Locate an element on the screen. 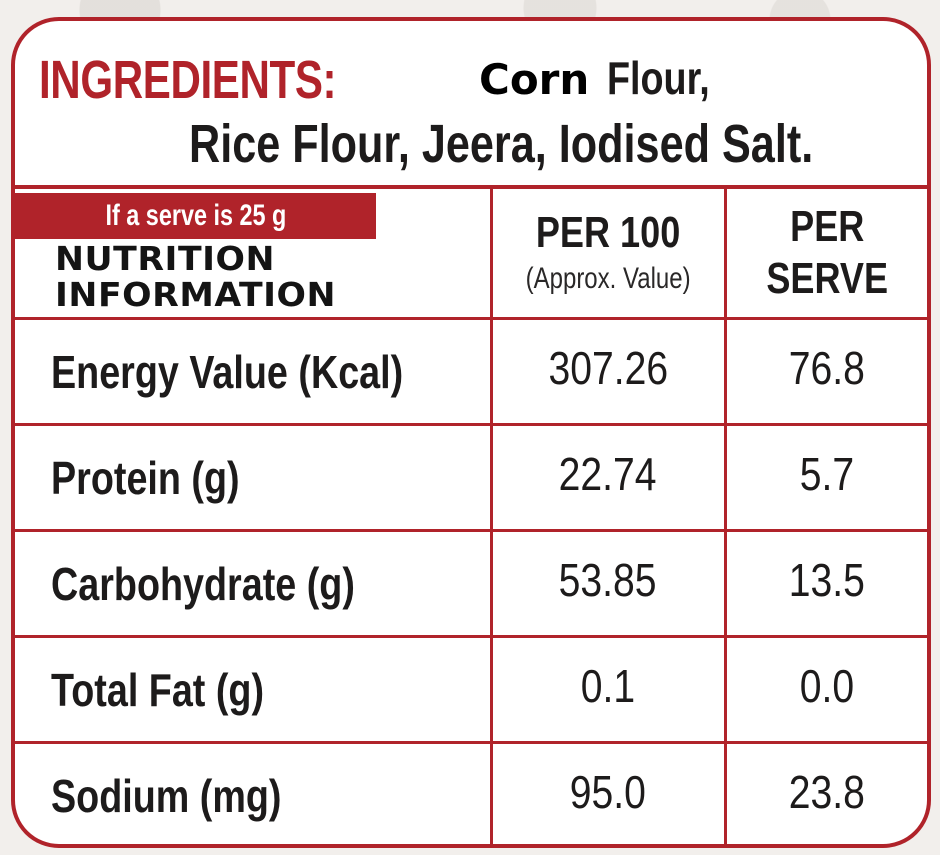 The width and height of the screenshot is (940, 855). ingredient-flour: Flour, is located at coordinates (658, 78).